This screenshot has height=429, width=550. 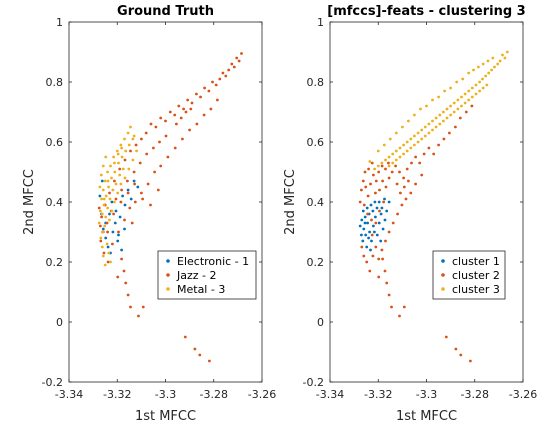 What do you see at coordinates (378, 394) in the screenshot?
I see `x-tick-label: -3.32` at bounding box center [378, 394].